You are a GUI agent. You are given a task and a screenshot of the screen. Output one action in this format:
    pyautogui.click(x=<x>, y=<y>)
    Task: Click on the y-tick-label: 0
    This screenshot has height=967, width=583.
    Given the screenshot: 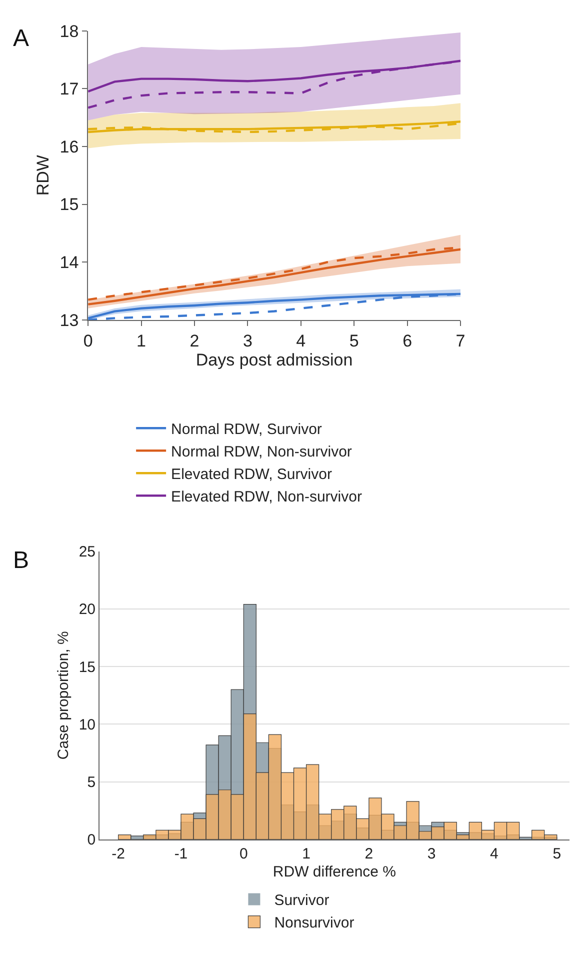 What is the action you would take?
    pyautogui.click(x=91, y=840)
    